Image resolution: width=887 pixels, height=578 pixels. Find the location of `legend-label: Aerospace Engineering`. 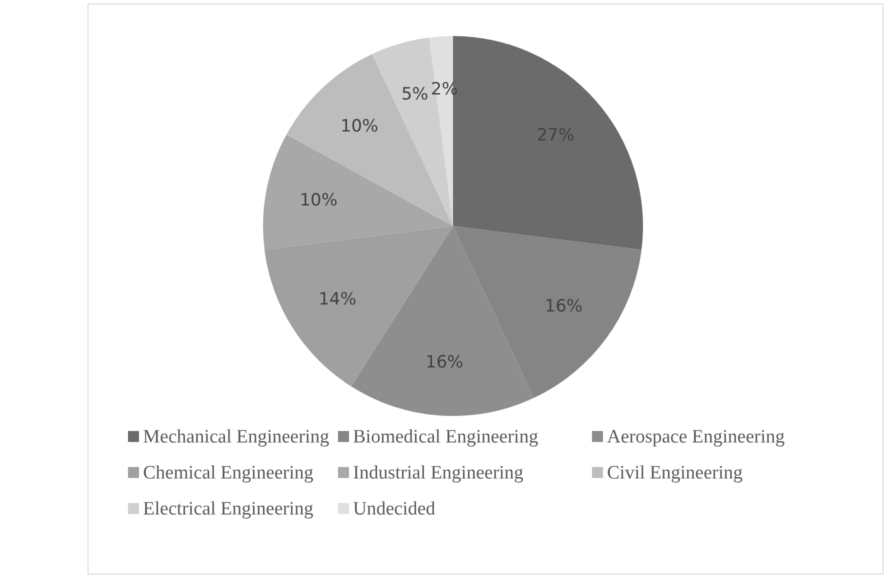

legend-label: Aerospace Engineering is located at coordinates (696, 437).